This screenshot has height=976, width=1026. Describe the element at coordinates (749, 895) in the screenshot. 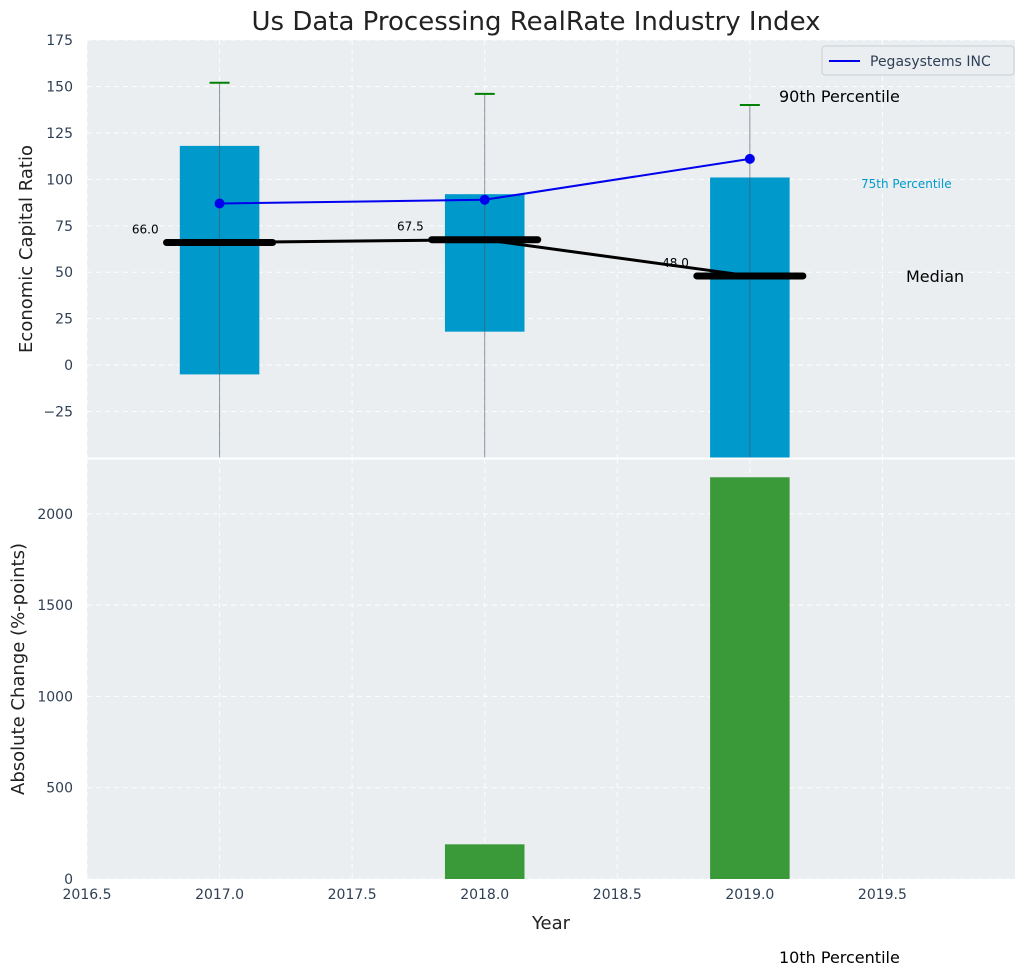

I see `x-tick-label: 2019.0` at that location.